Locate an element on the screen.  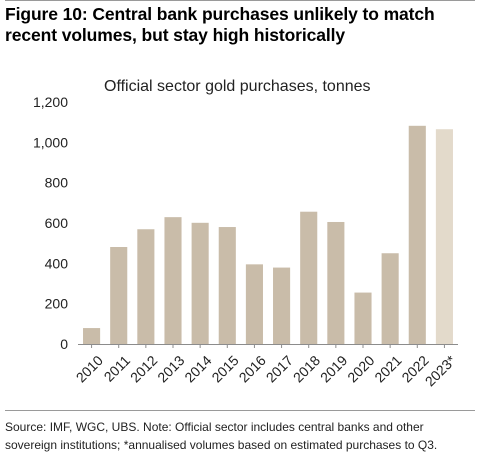
y-tick-label: 1,000 is located at coordinates (50, 142).